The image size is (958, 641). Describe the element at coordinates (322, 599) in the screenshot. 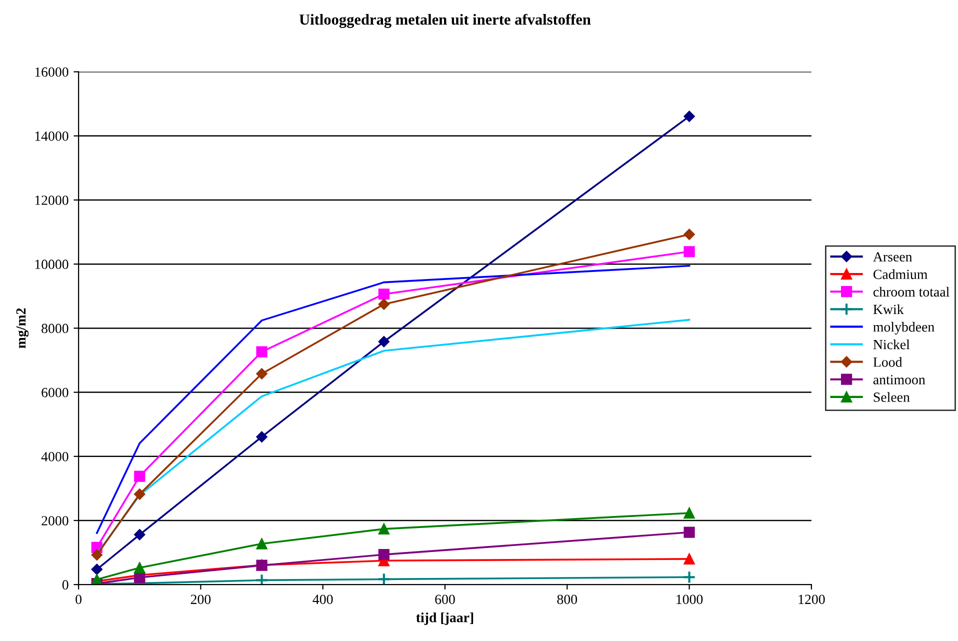

I see `x-tick-label: 400` at that location.